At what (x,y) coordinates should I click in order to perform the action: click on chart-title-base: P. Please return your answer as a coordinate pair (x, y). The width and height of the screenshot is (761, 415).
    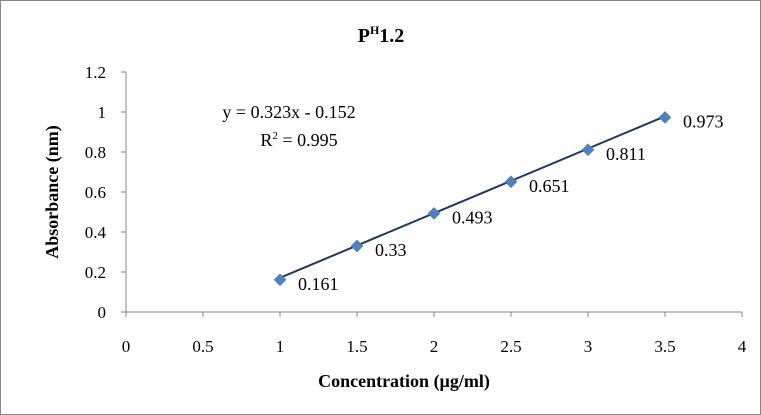
    Looking at the image, I should click on (364, 36).